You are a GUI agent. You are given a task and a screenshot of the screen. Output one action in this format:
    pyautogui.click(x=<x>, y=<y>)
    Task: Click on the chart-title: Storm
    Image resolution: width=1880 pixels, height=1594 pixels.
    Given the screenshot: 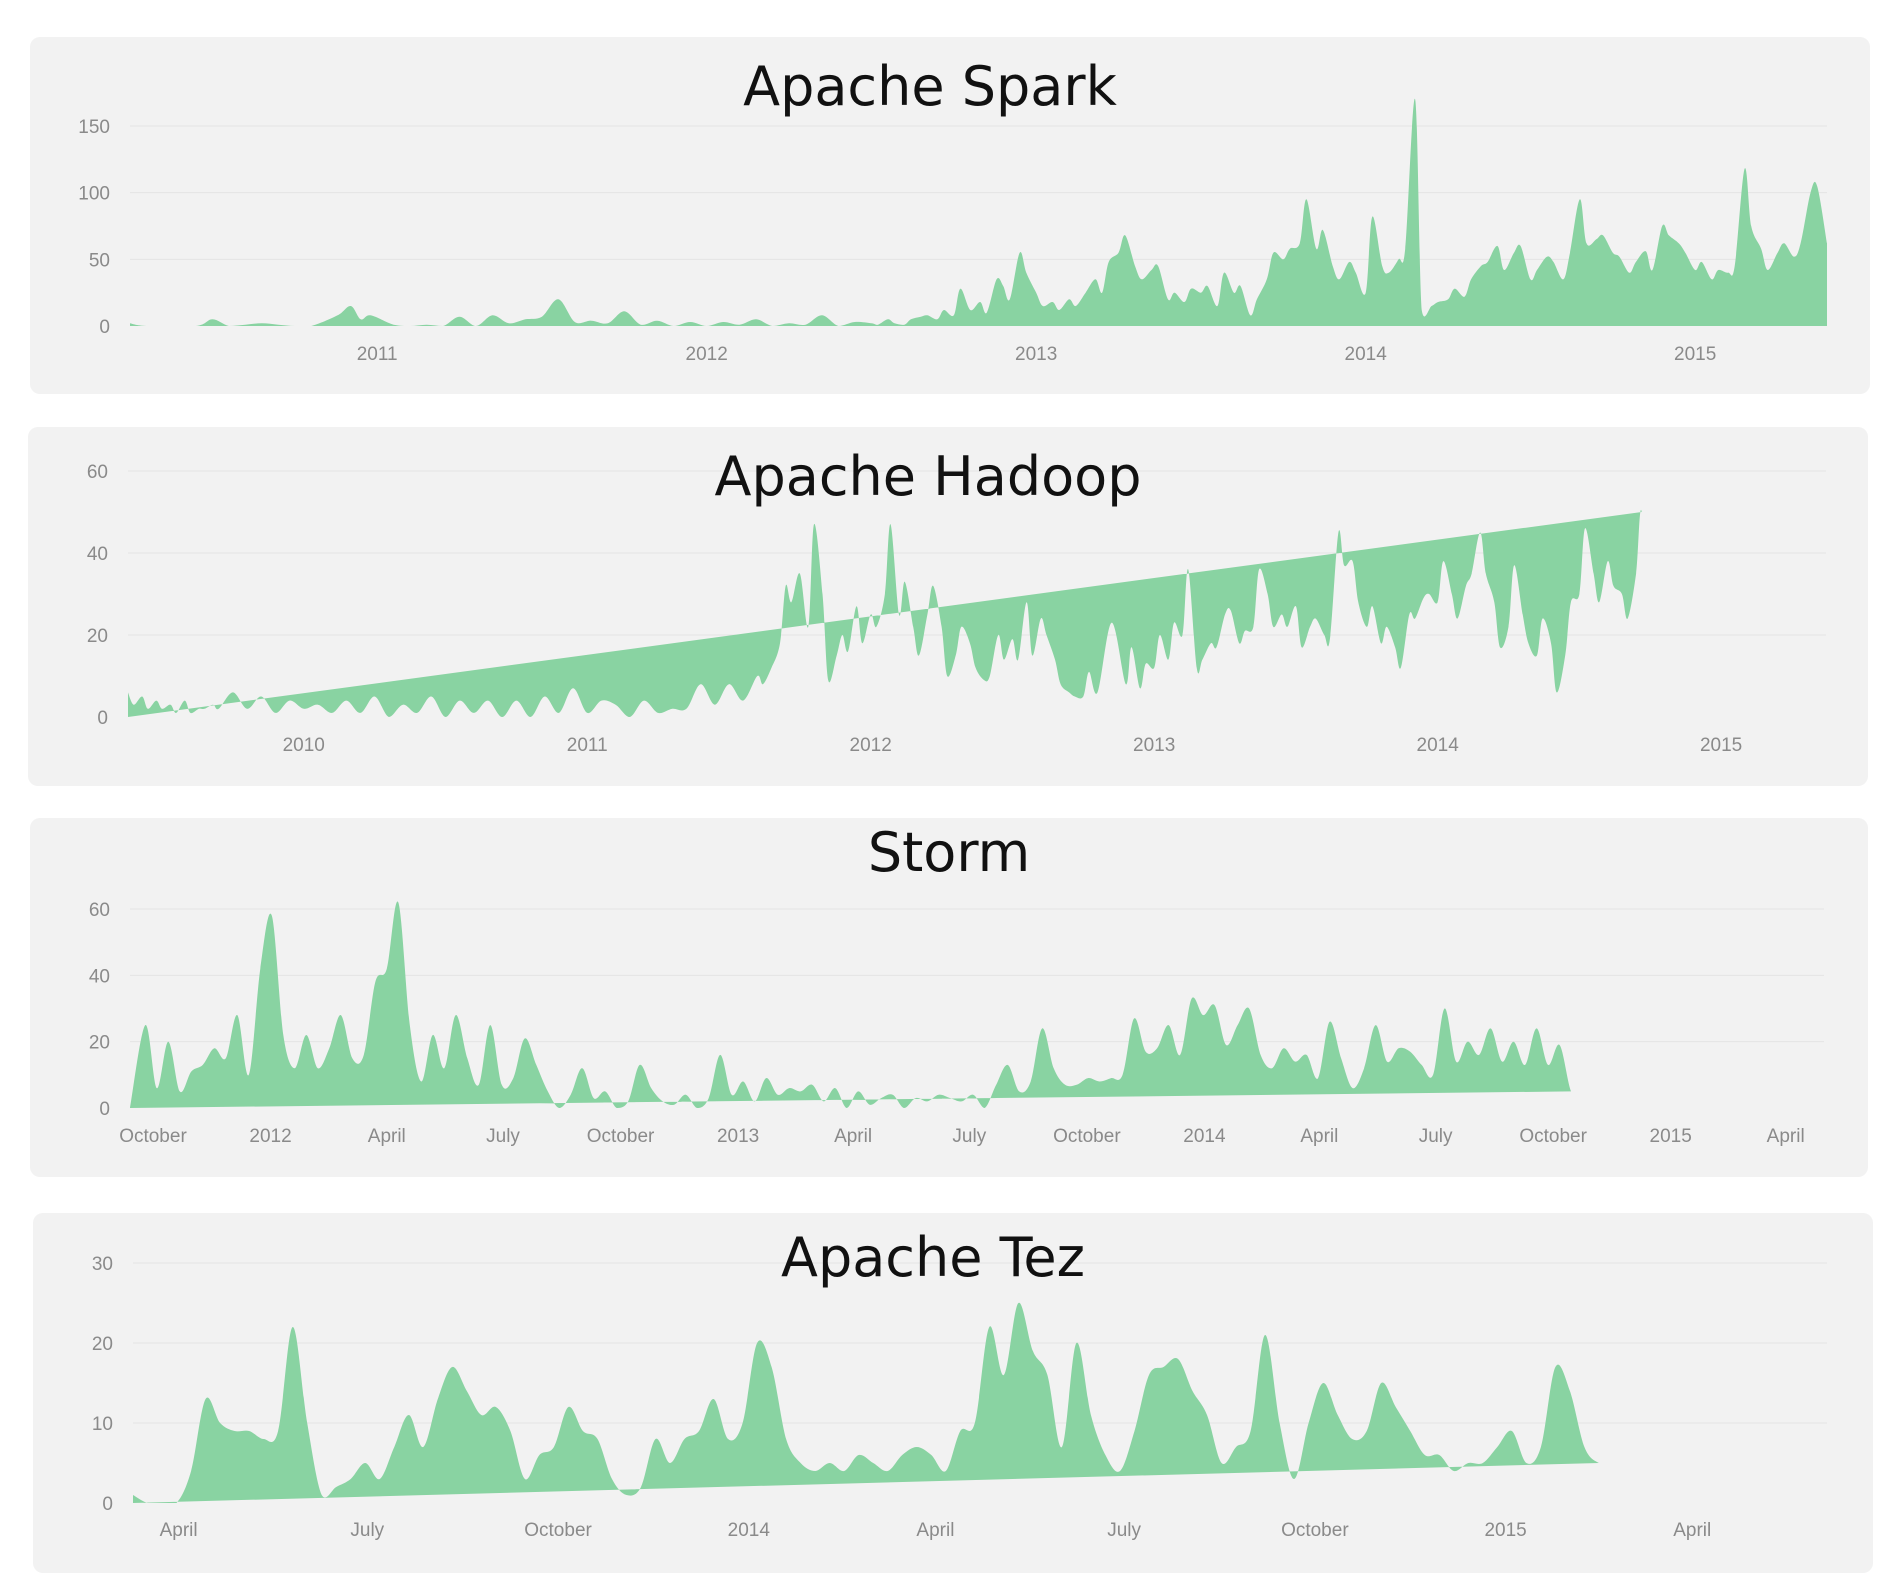 What is the action you would take?
    pyautogui.click(x=949, y=852)
    